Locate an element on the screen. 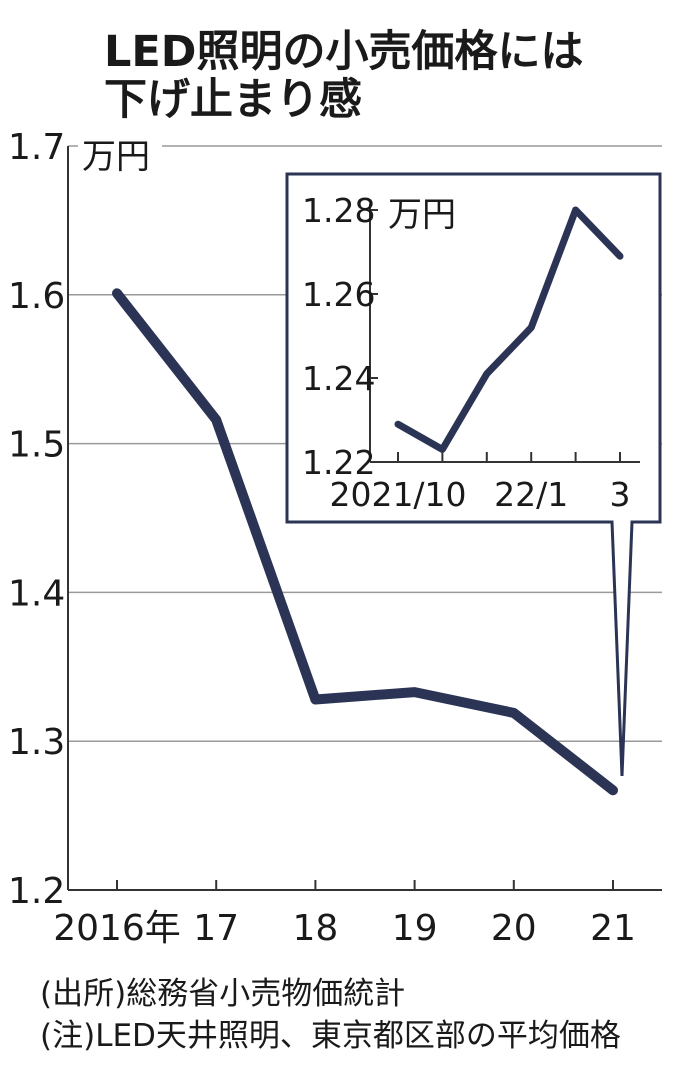 This screenshot has width=696, height=1072. source-note: (出所)総務省小売物価統計 is located at coordinates (222, 994).